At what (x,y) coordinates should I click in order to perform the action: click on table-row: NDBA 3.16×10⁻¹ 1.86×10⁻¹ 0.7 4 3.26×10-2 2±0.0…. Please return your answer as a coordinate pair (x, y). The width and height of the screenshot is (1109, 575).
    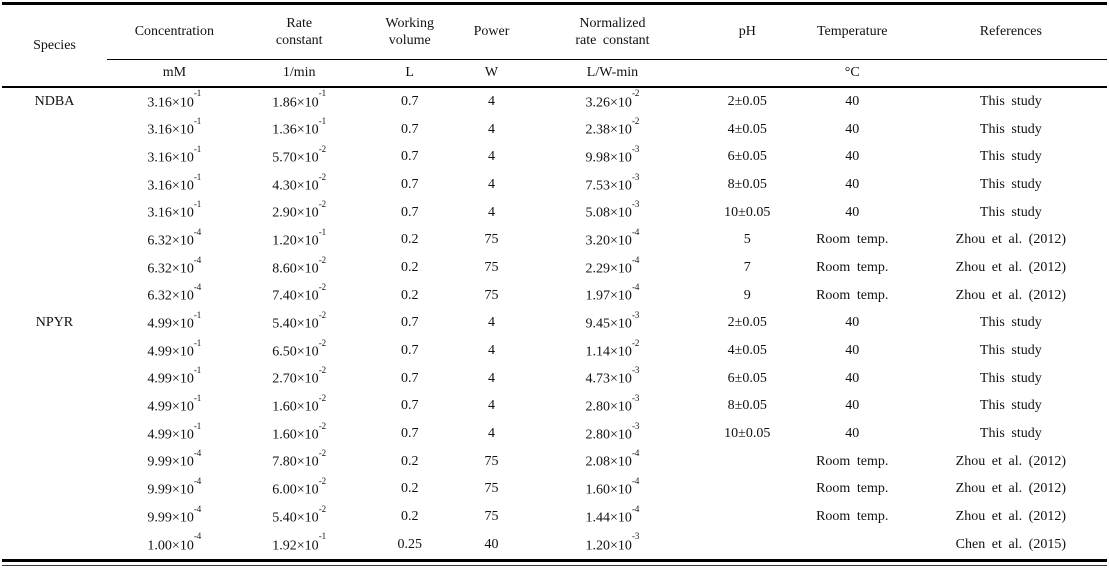
    Looking at the image, I should click on (554, 101).